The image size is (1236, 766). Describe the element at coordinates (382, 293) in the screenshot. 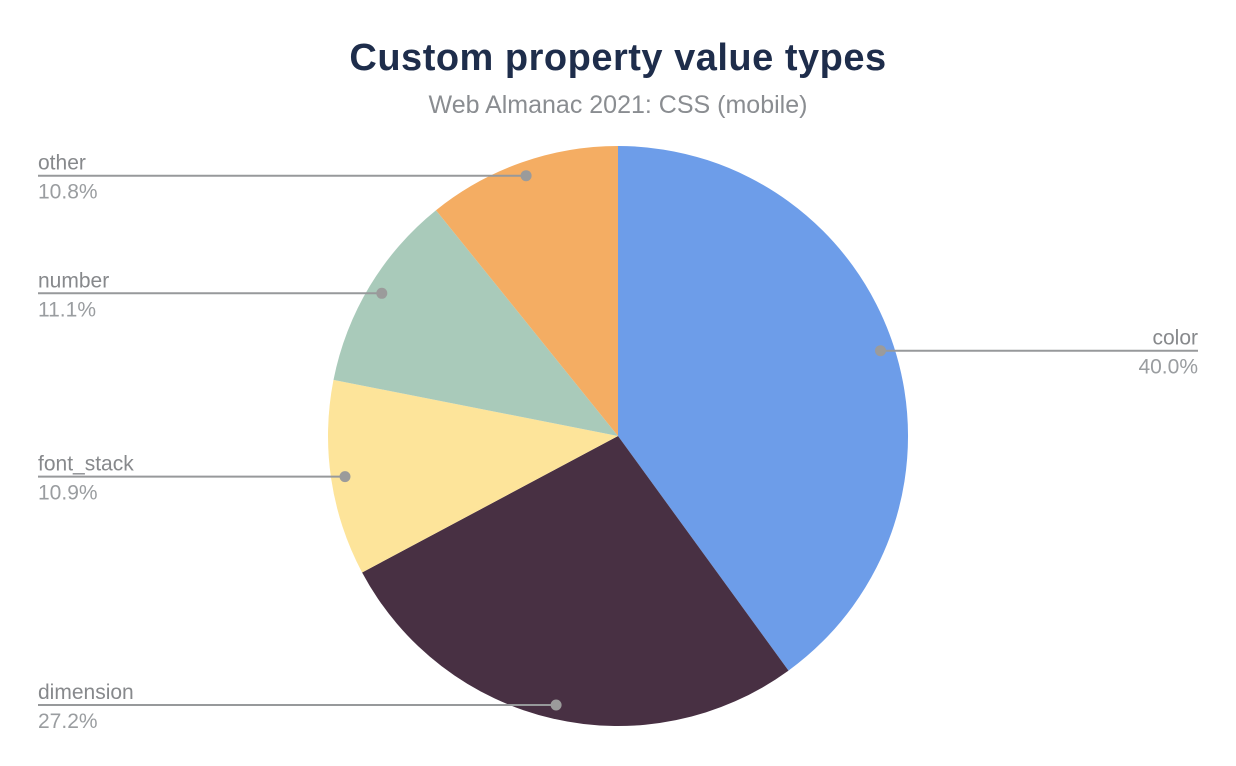

I see `leader-dot-number` at that location.